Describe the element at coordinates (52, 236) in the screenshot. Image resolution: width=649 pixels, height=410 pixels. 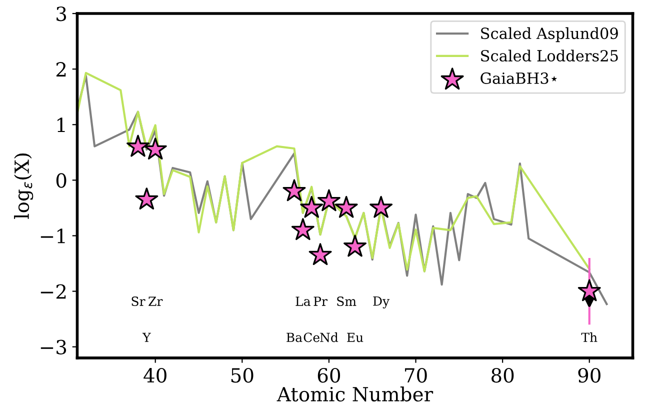
I see `y-tick-label: −1` at that location.